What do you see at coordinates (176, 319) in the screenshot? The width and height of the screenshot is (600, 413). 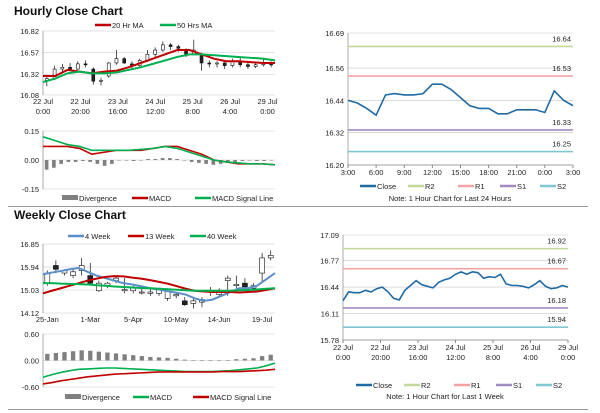 I see `x-tick-label: 10-May` at bounding box center [176, 319].